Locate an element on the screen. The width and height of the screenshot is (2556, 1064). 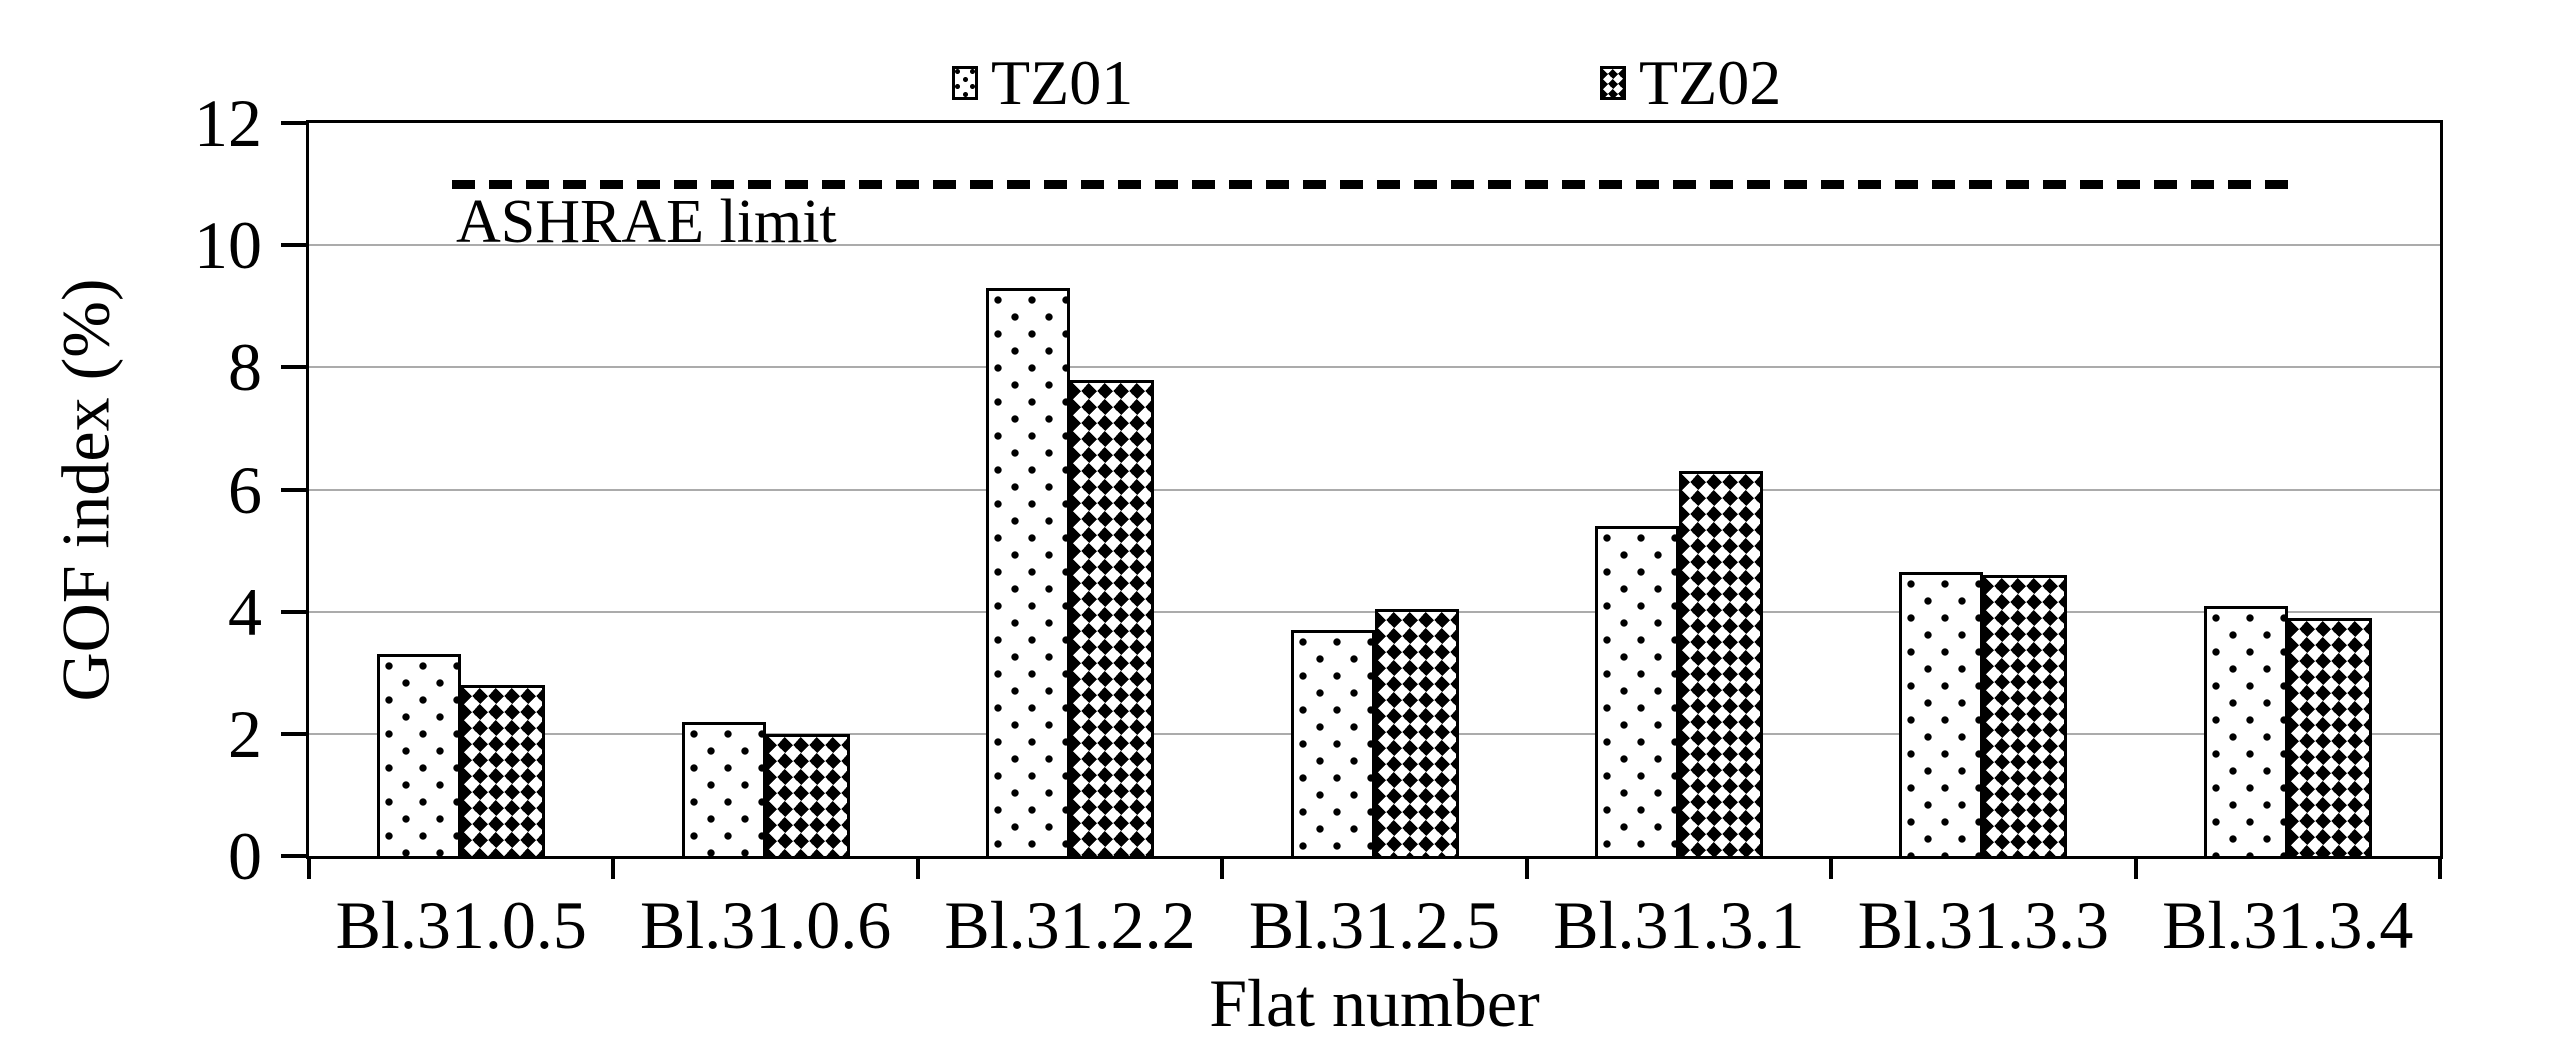
bar-tz01-bl.31.3.1 is located at coordinates (1636, 691).